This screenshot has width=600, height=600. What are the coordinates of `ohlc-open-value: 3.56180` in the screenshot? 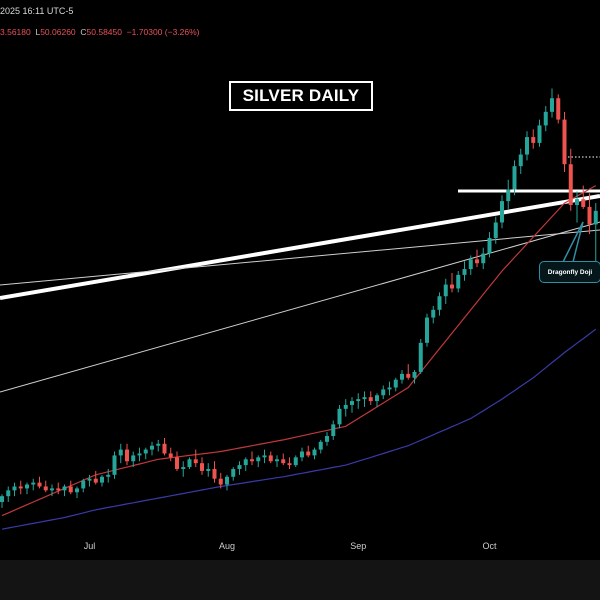 It's located at (15, 32).